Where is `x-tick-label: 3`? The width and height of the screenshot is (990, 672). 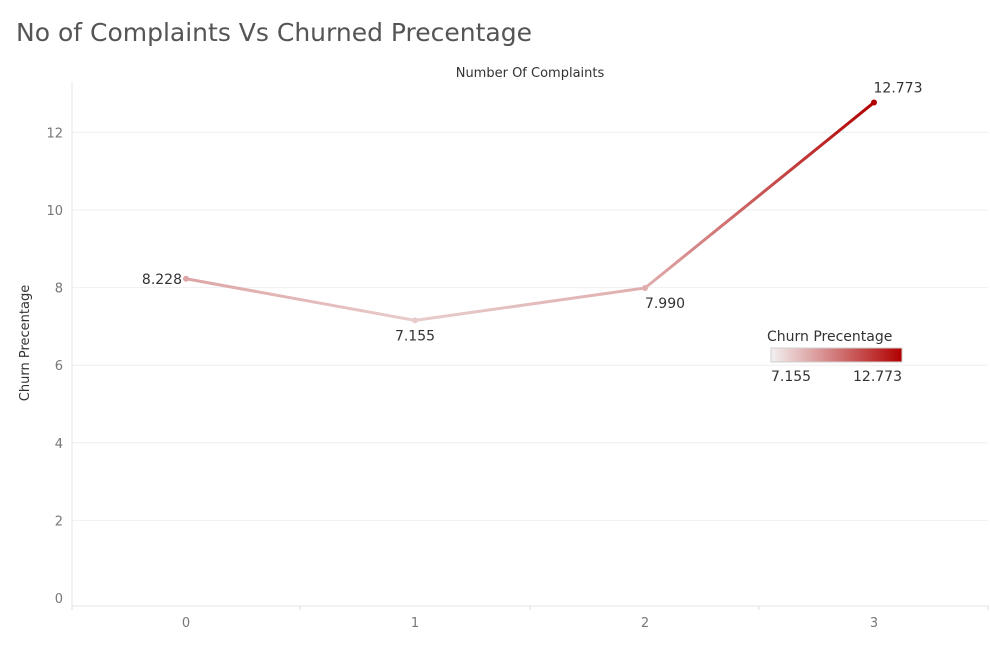
x-tick-label: 3 is located at coordinates (874, 623).